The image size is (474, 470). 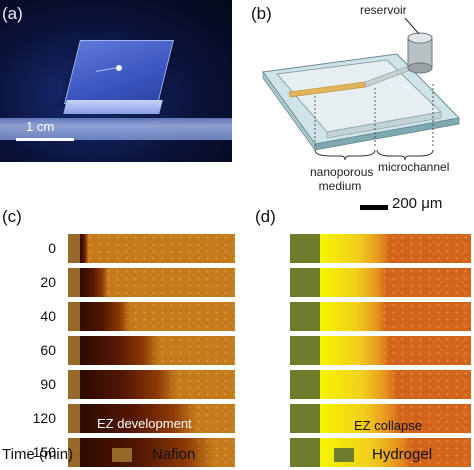 I want to click on pdms-front, so click(x=384, y=125).